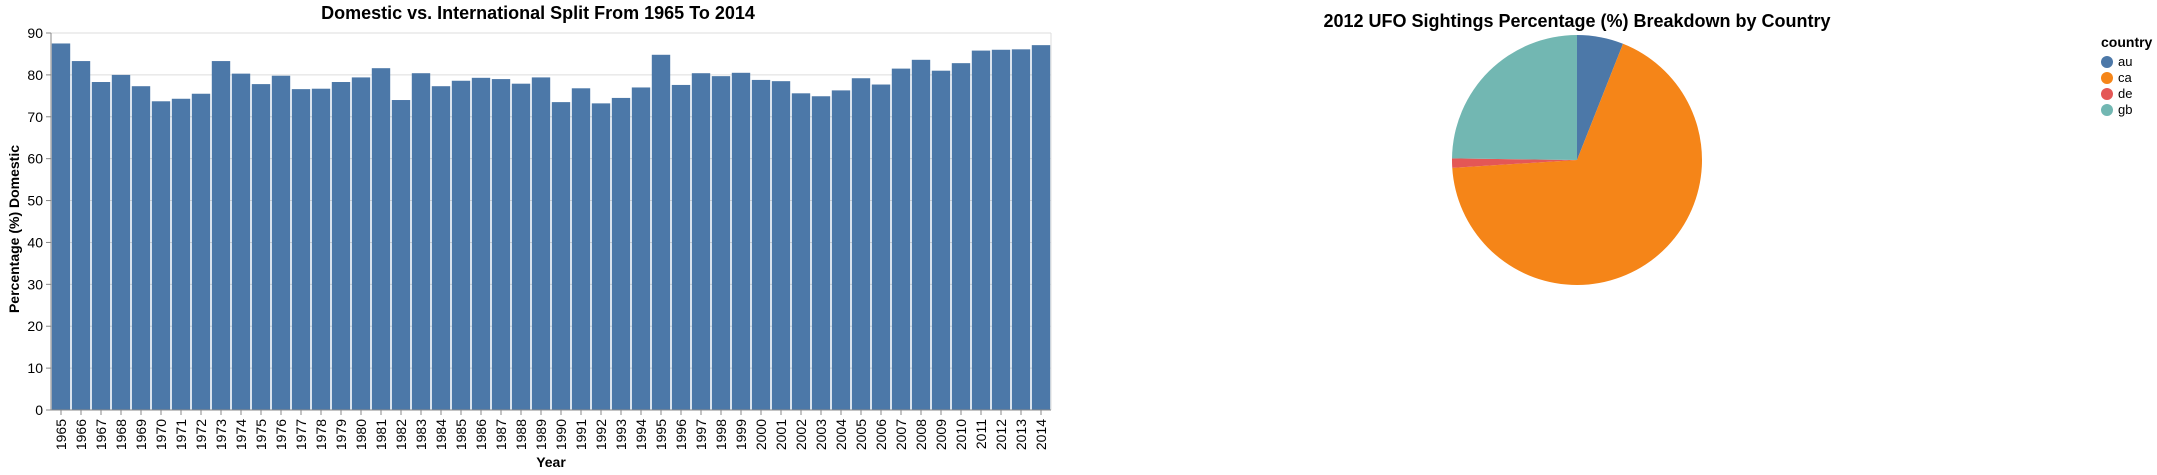  Describe the element at coordinates (1021, 434) in the screenshot. I see `x-tick-label: 2013` at that location.